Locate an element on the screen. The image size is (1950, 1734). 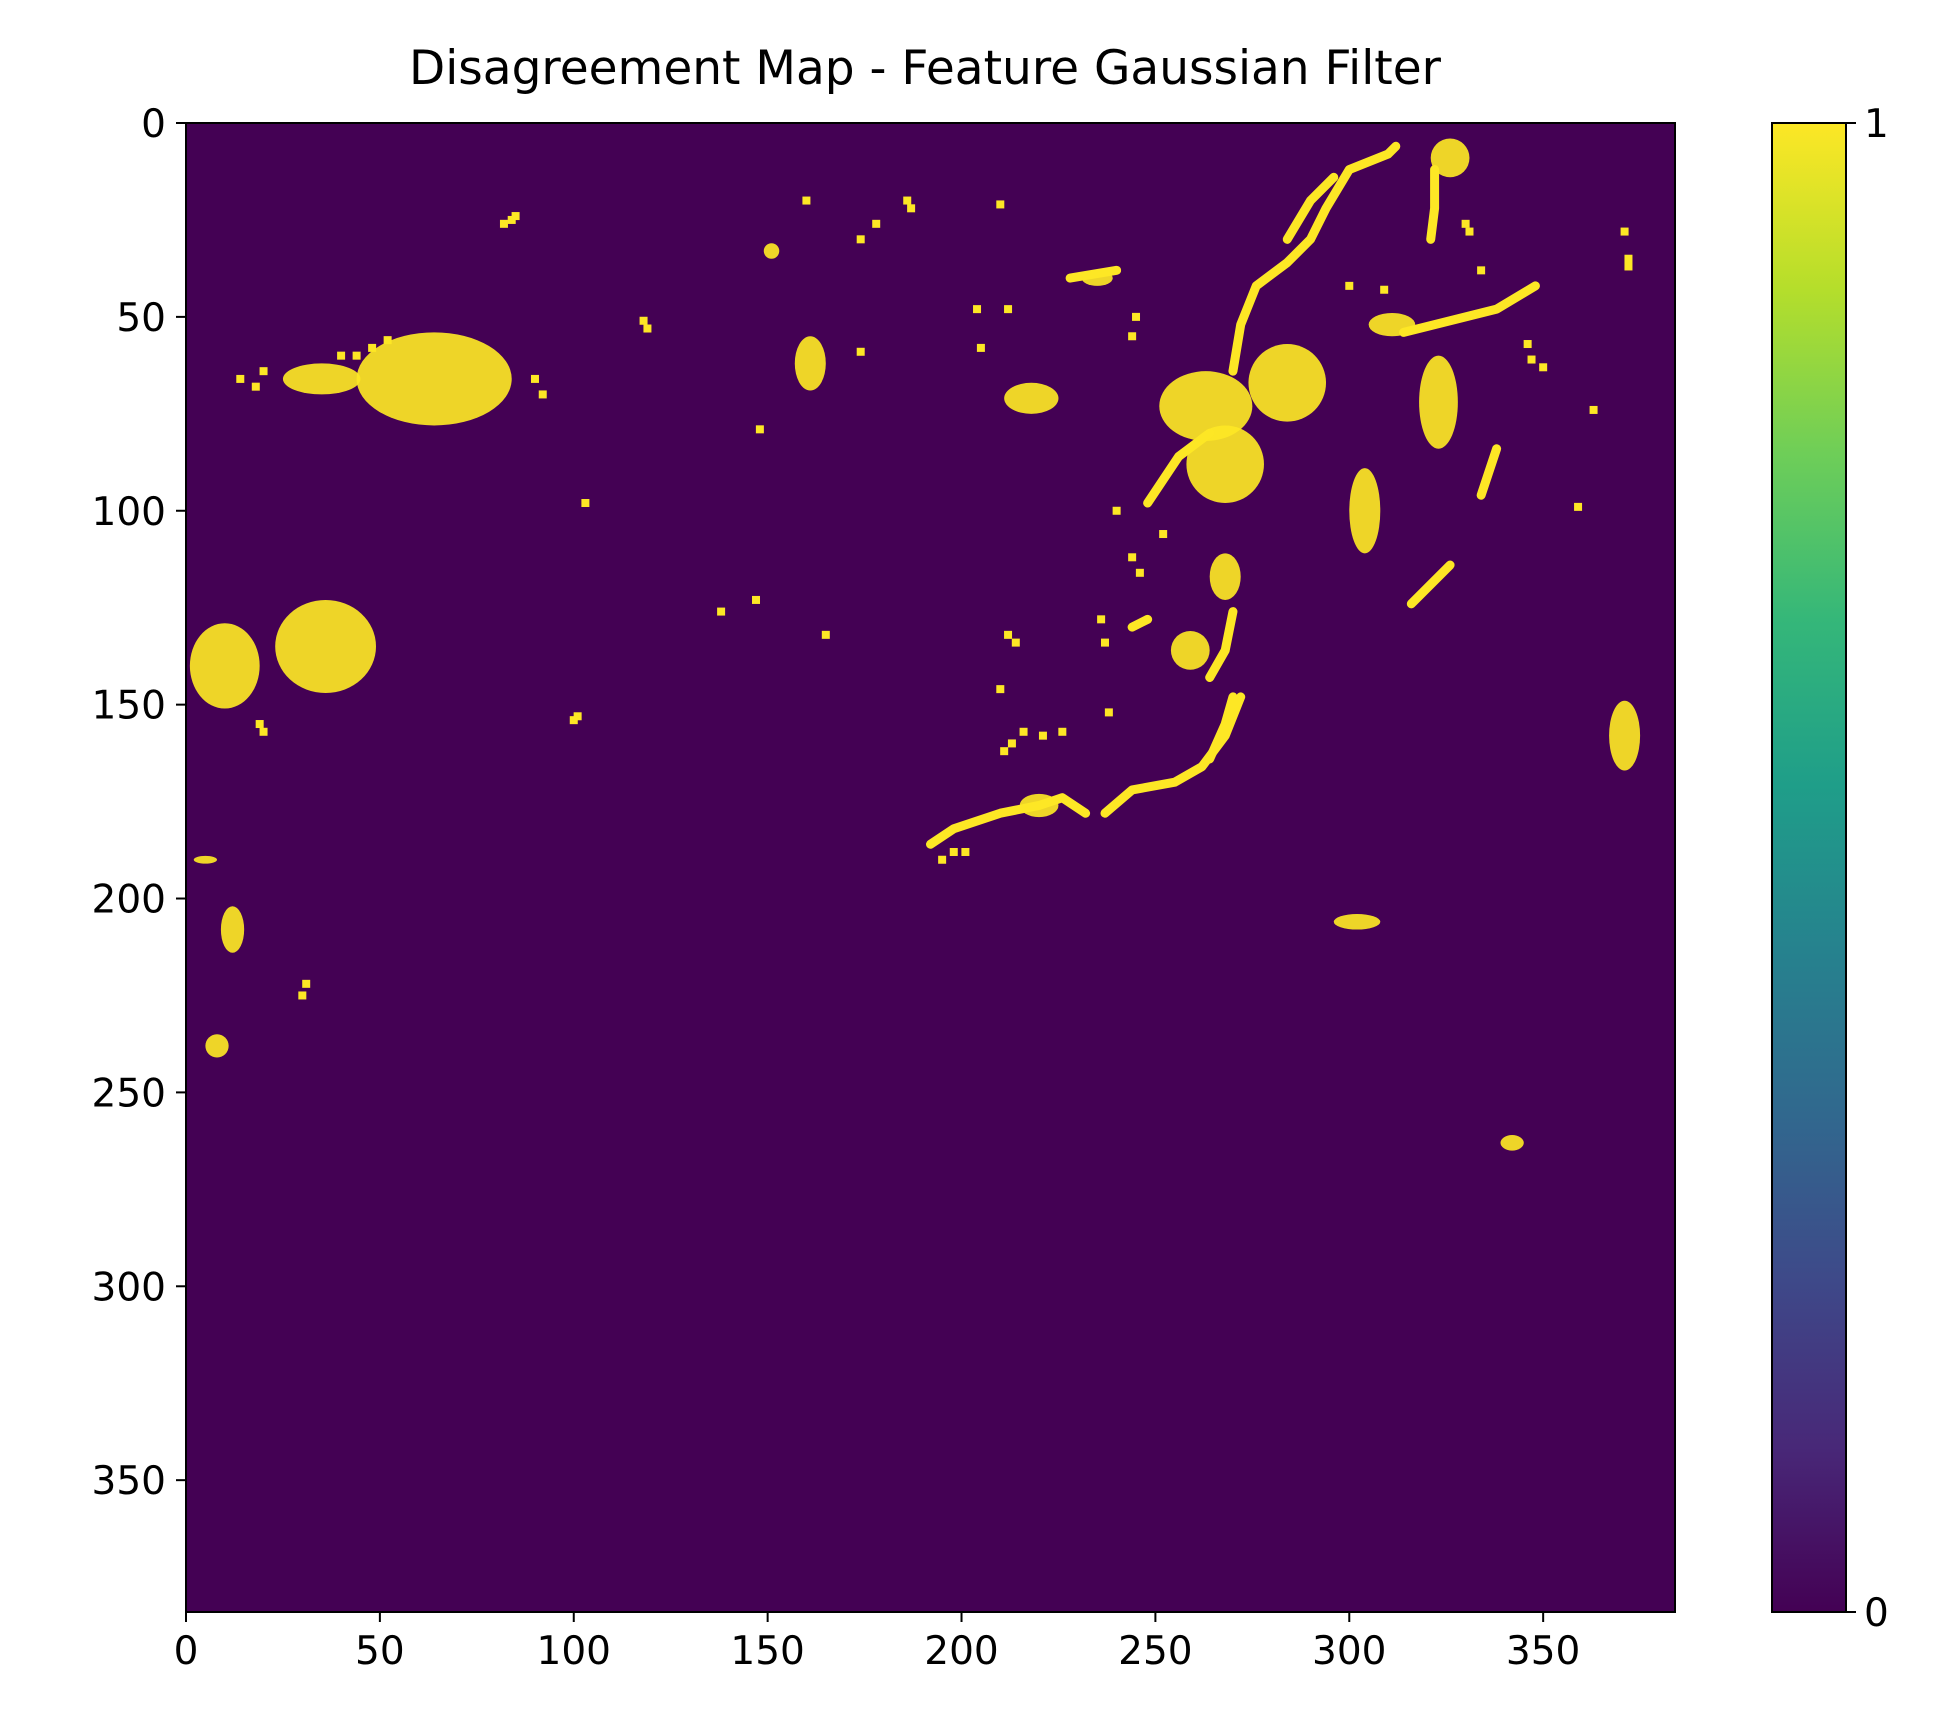
x-tick-label: 150 is located at coordinates (767, 1651).